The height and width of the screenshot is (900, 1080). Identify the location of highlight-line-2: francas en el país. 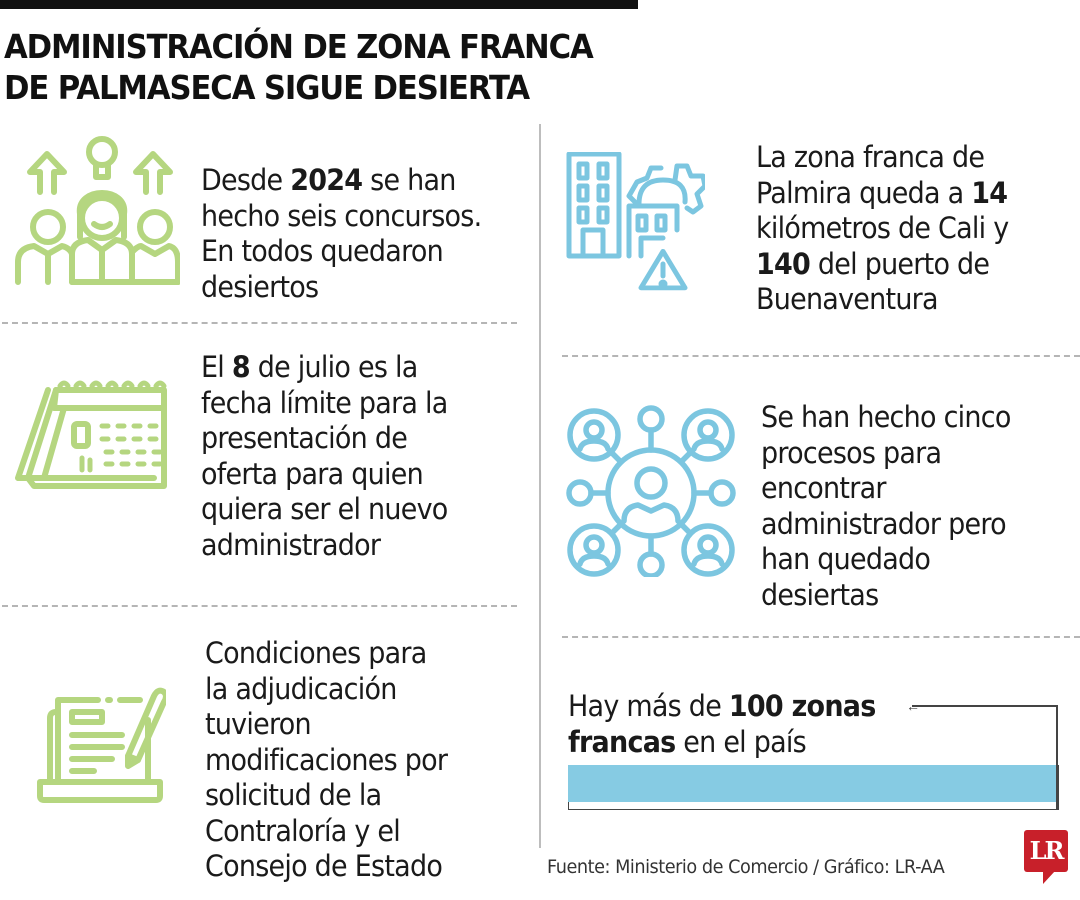
(687, 742).